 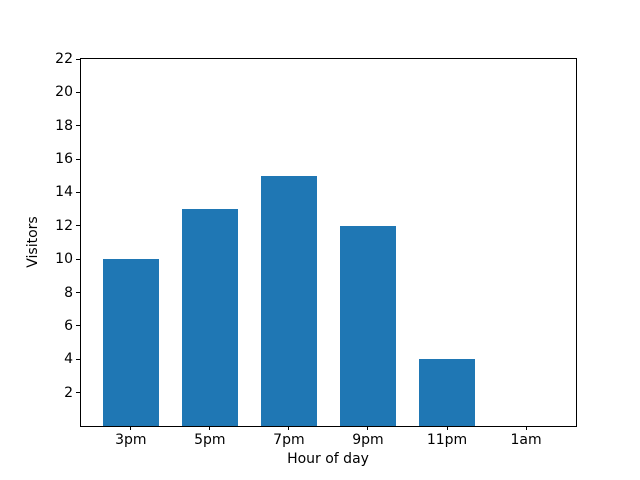 I want to click on y-tick-label: 18, so click(x=64, y=125).